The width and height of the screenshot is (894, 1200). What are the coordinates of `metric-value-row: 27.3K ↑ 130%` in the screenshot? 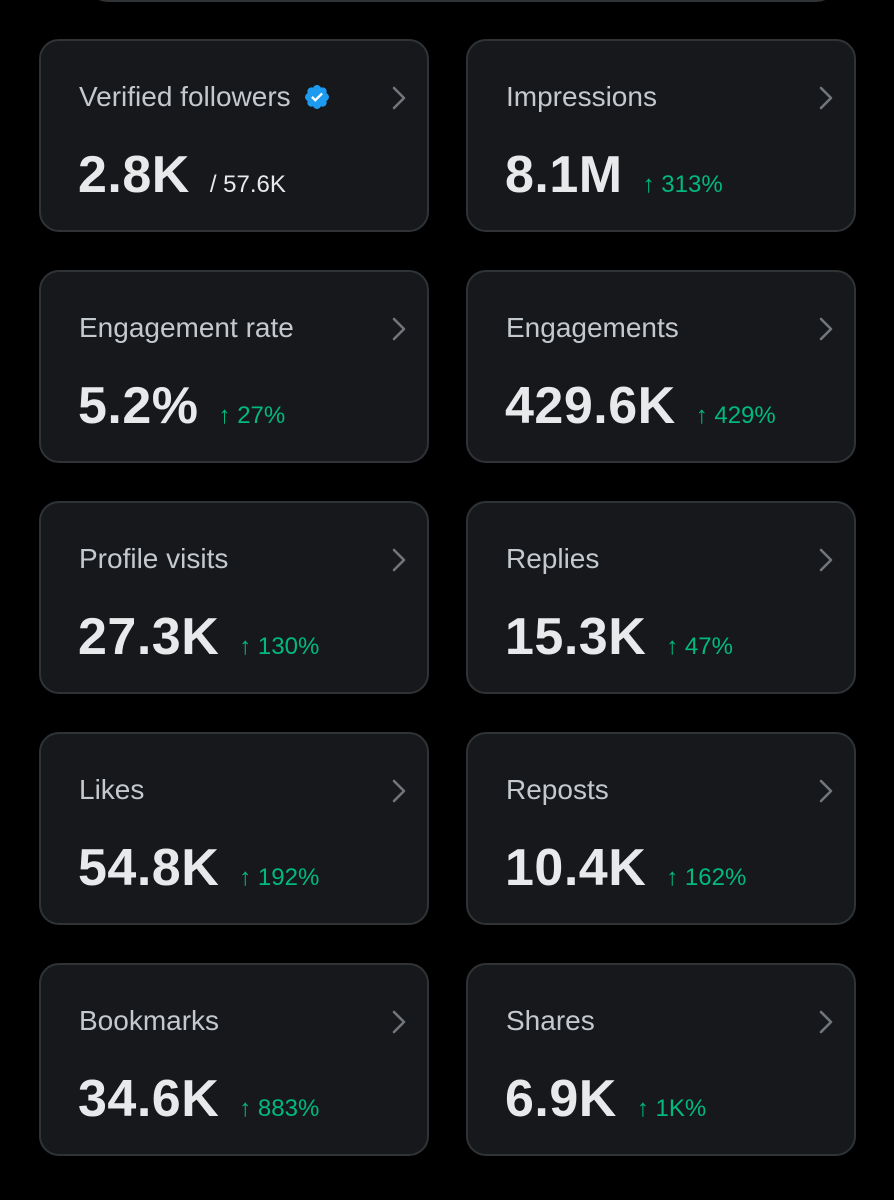 It's located at (198, 637).